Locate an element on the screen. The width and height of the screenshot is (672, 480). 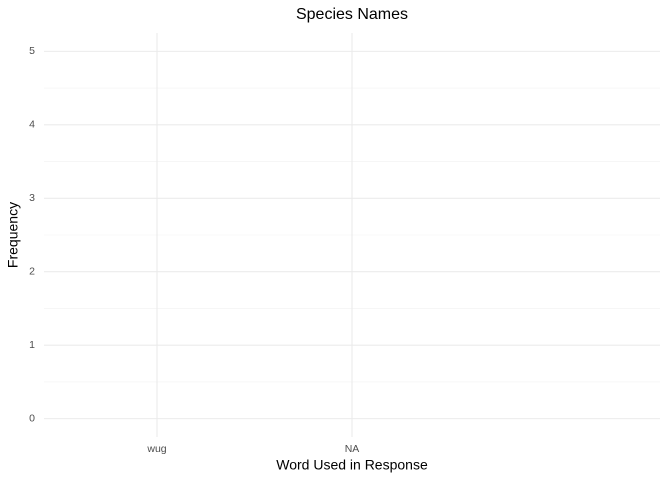
y-tick-label: 1 is located at coordinates (32, 345).